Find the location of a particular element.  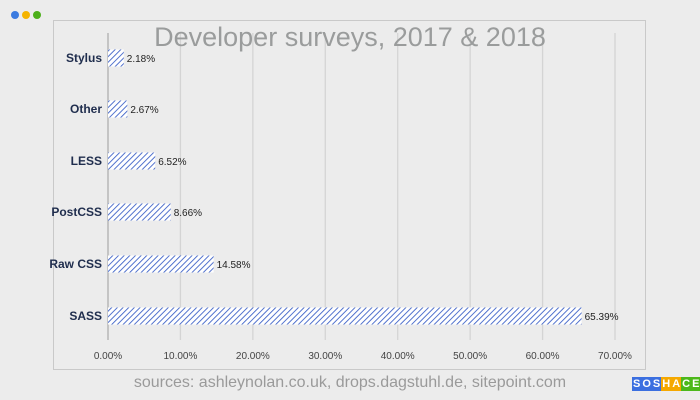

category-label: SASS is located at coordinates (85, 316).